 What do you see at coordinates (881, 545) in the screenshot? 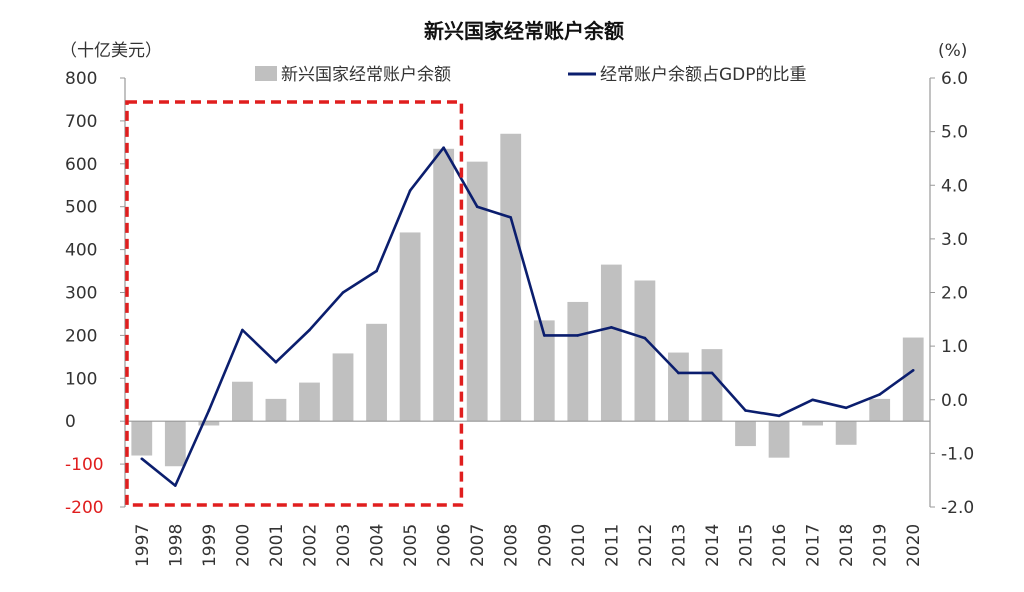
I see `x-tick-label: 2019` at bounding box center [881, 545].